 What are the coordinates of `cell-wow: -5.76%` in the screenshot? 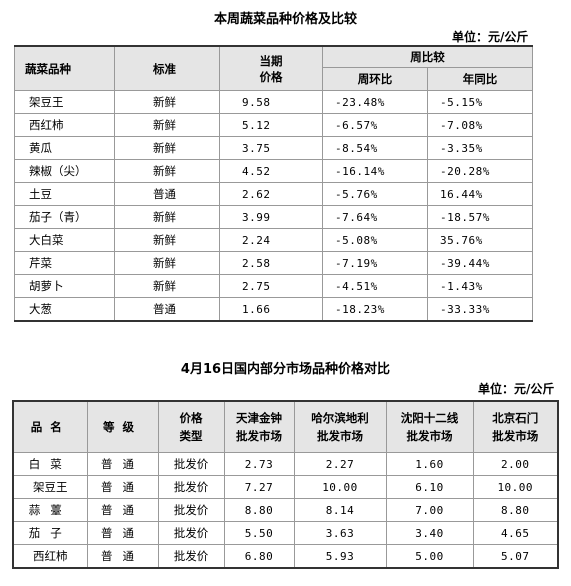 It's located at (375, 194).